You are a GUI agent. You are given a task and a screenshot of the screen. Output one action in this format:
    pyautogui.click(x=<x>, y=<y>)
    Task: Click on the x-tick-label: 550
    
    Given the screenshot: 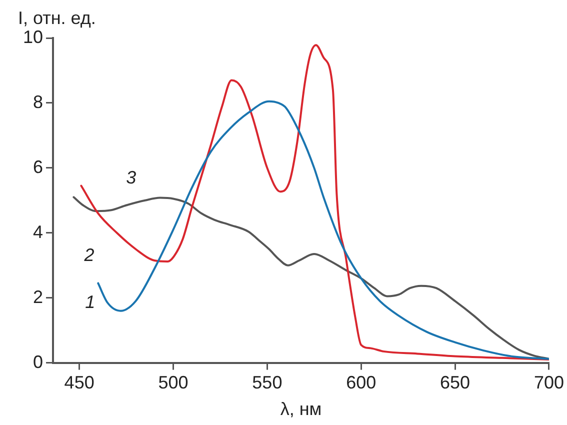 What is the action you would take?
    pyautogui.click(x=267, y=382)
    